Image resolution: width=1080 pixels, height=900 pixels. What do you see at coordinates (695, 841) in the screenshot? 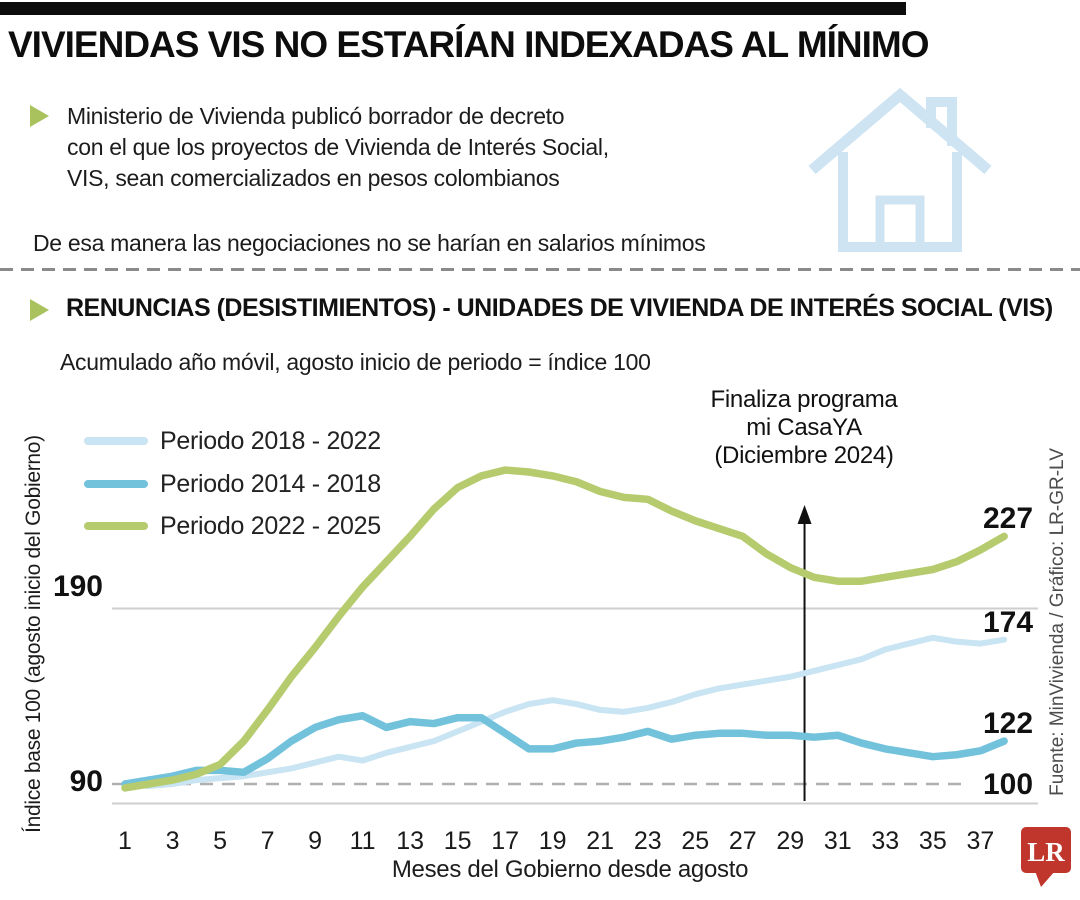
I see `svg-text: 25` at bounding box center [695, 841].